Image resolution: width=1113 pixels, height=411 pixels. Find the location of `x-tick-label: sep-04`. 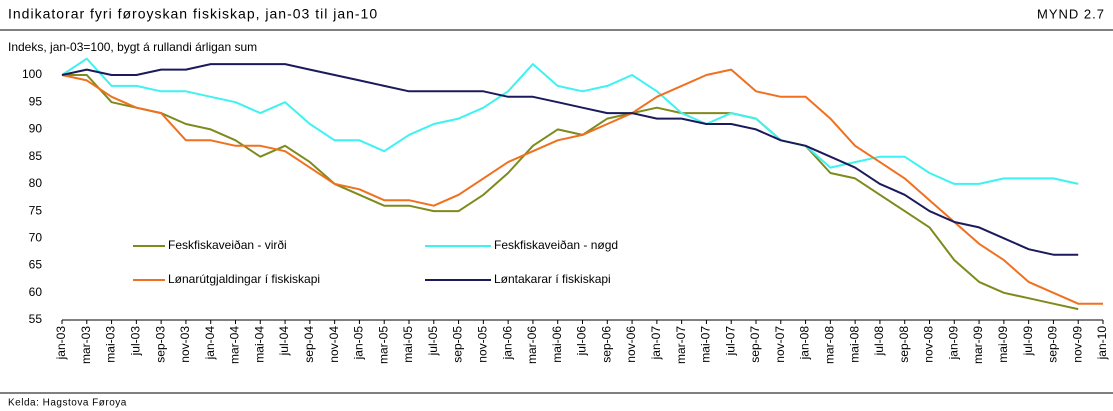

x-tick-label: sep-04 is located at coordinates (309, 344).